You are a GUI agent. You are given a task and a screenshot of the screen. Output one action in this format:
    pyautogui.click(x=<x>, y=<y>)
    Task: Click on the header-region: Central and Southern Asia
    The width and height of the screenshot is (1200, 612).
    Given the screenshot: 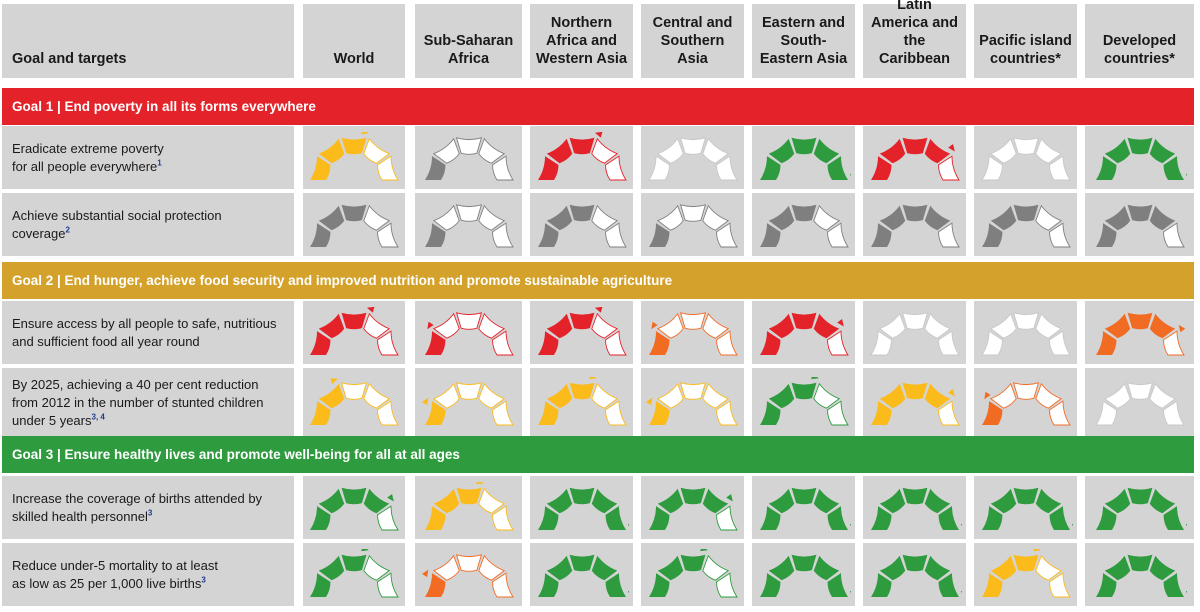 What is the action you would take?
    pyautogui.click(x=692, y=41)
    